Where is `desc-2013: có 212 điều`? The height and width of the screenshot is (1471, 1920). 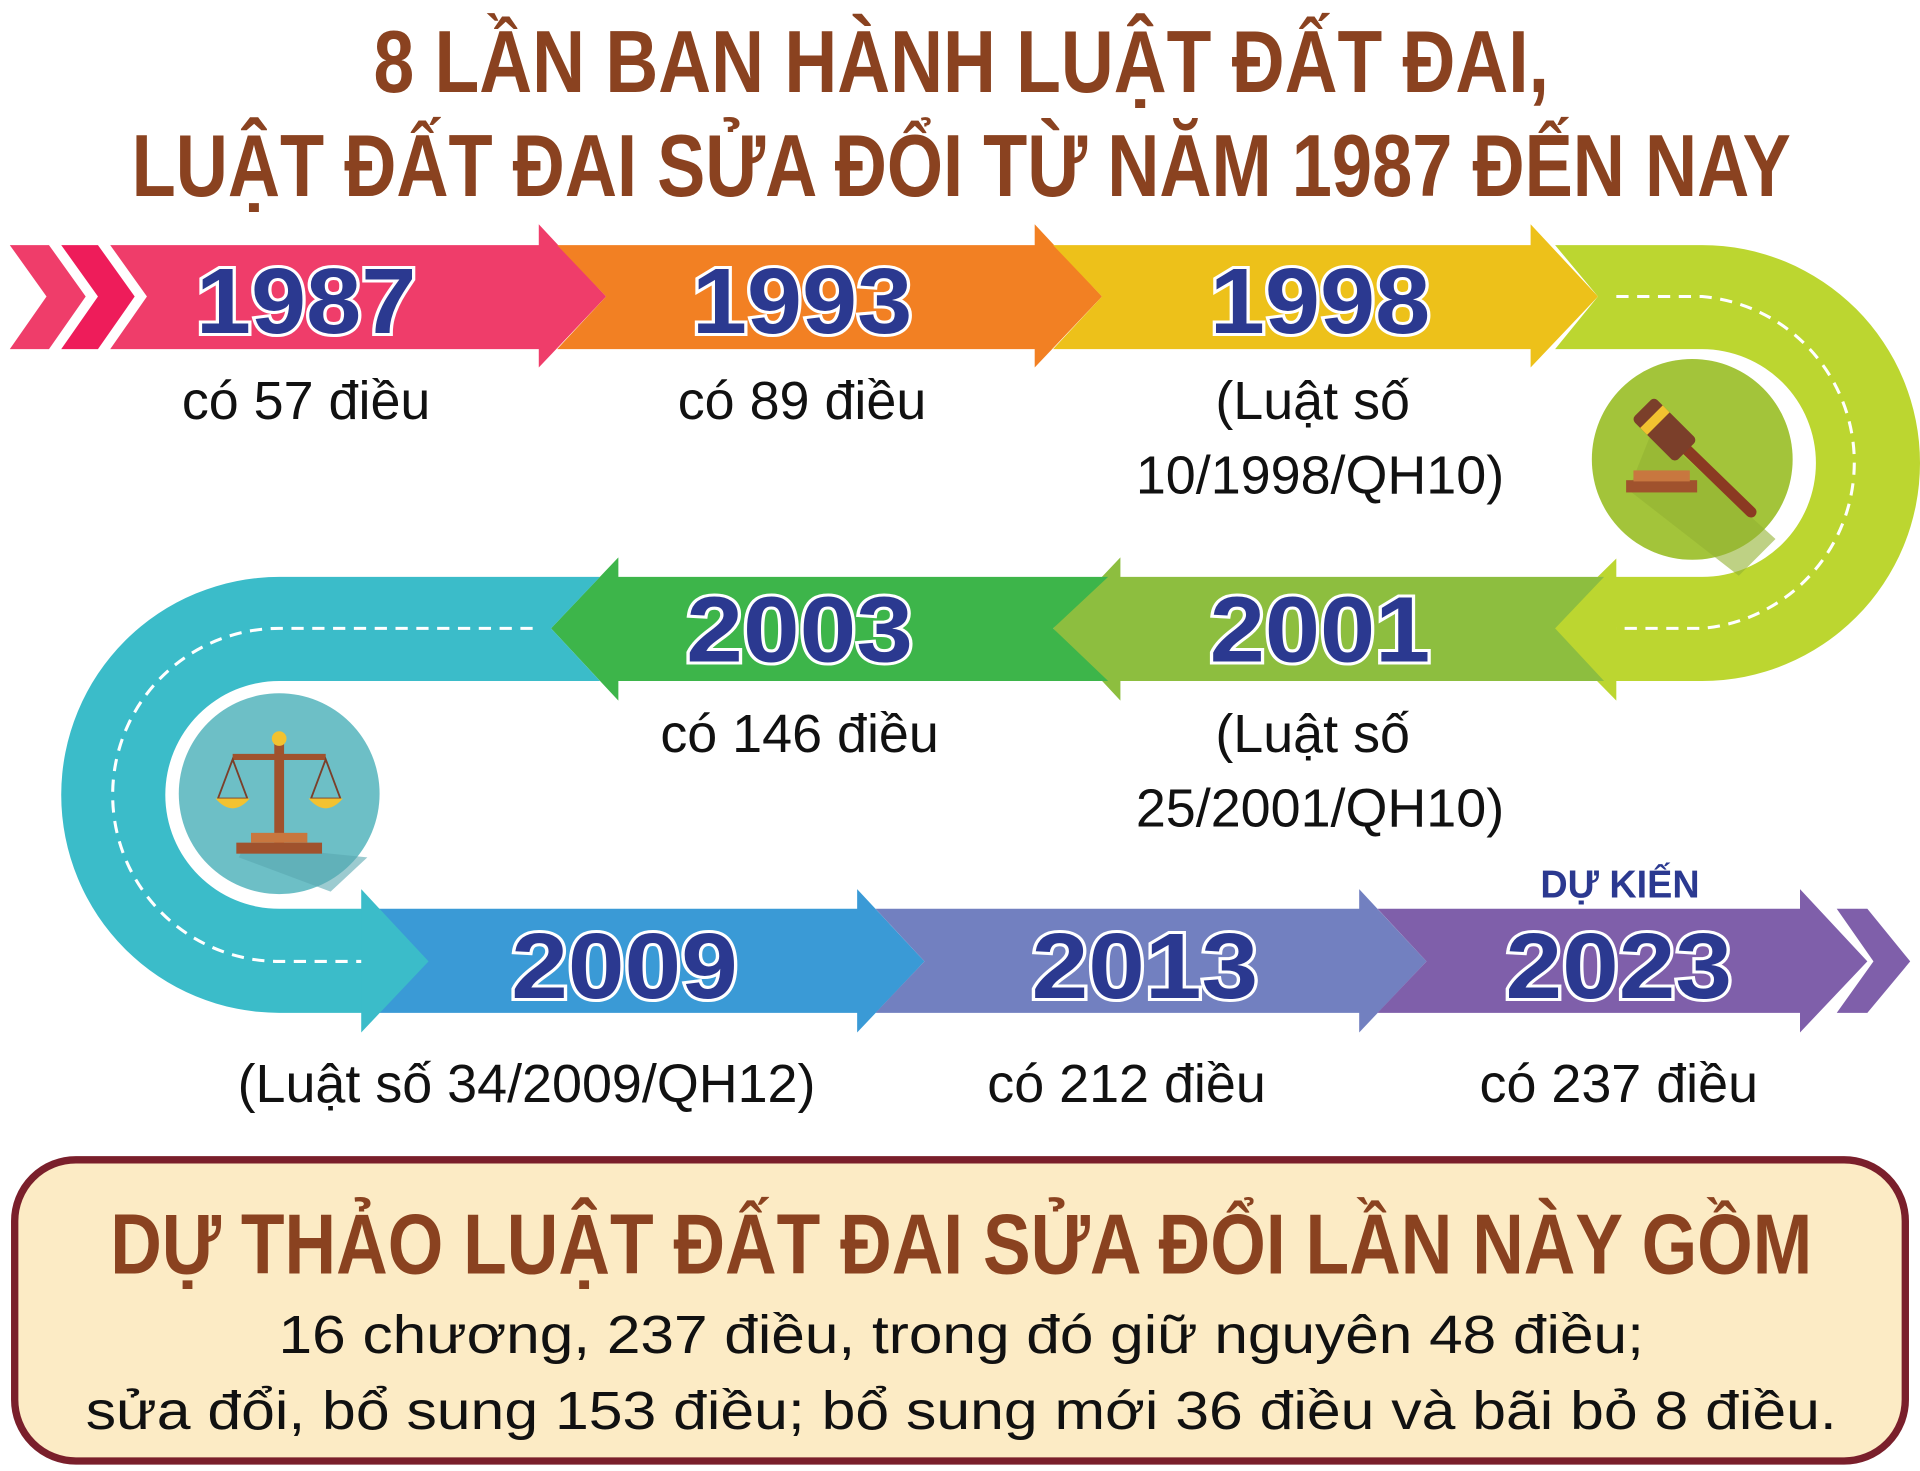 desc-2013: có 212 điều is located at coordinates (1126, 1084).